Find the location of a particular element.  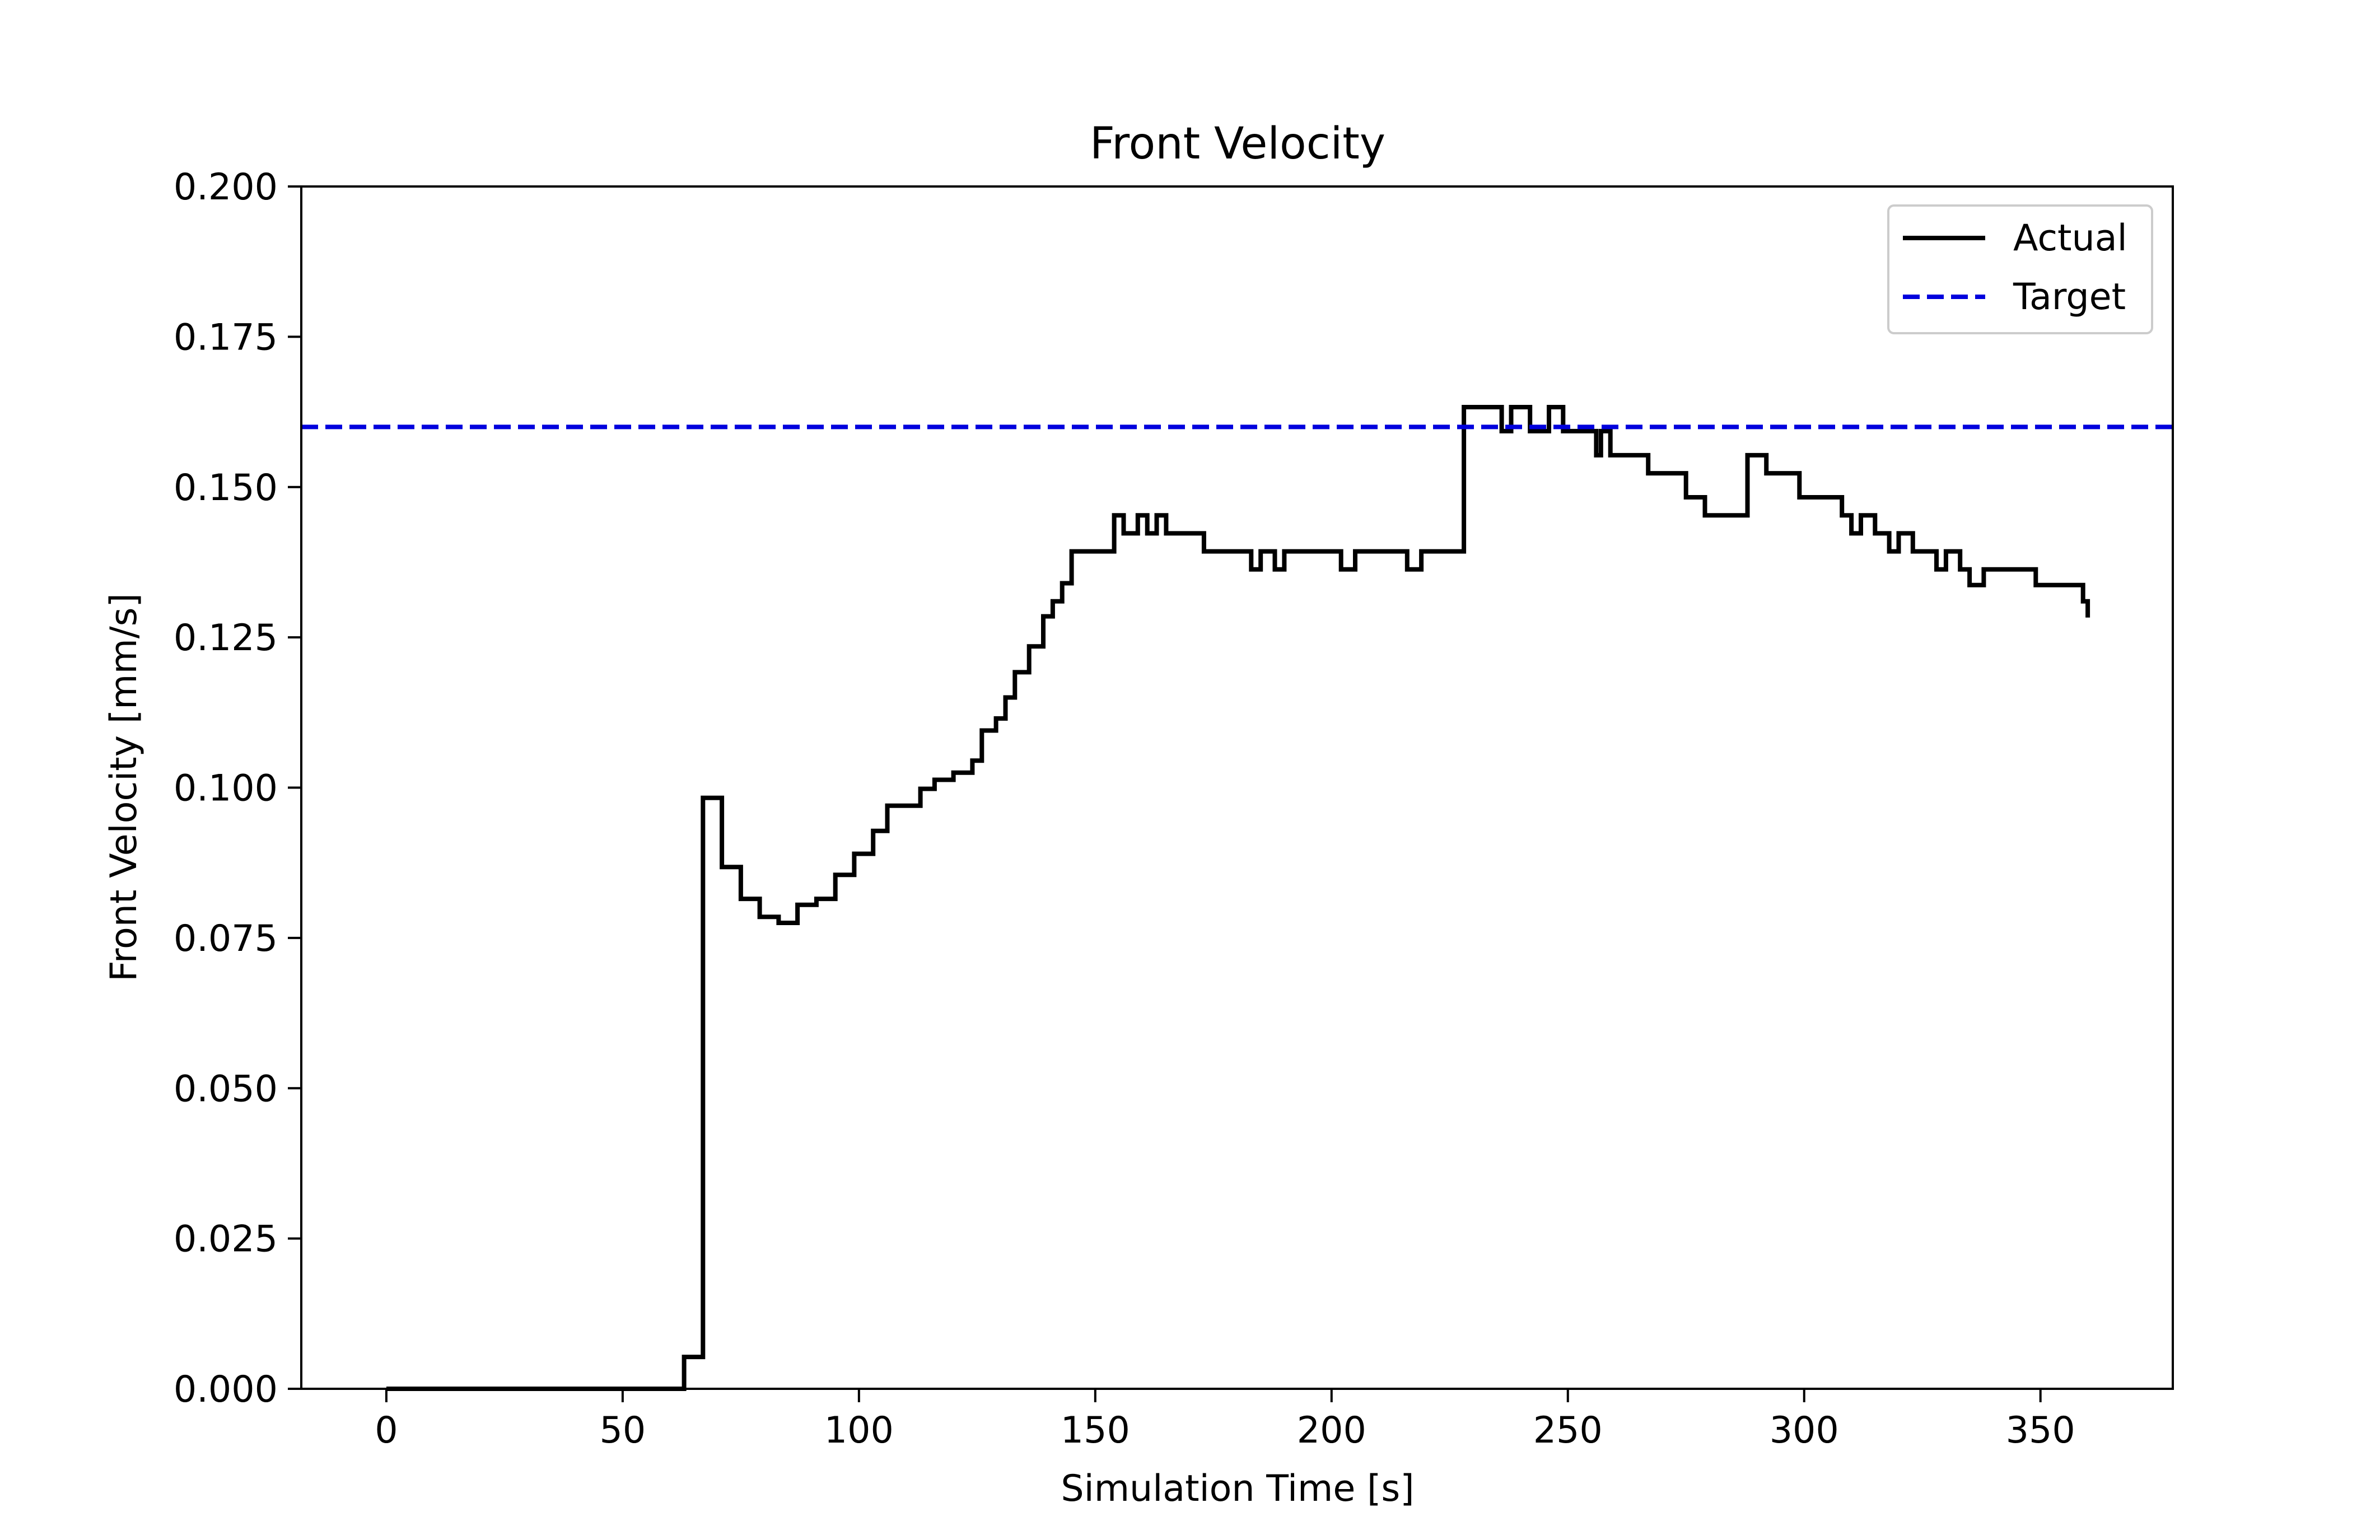

y-axis-label: Front Velocity [mm/s] is located at coordinates (124, 788).